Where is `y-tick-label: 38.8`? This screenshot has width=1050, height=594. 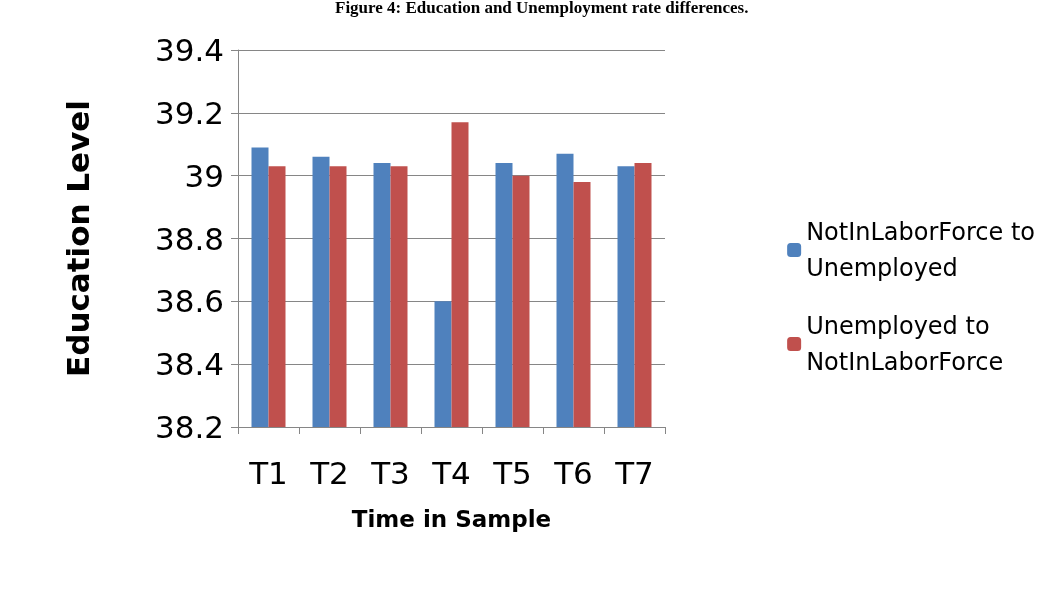 y-tick-label: 38.8 is located at coordinates (189, 238).